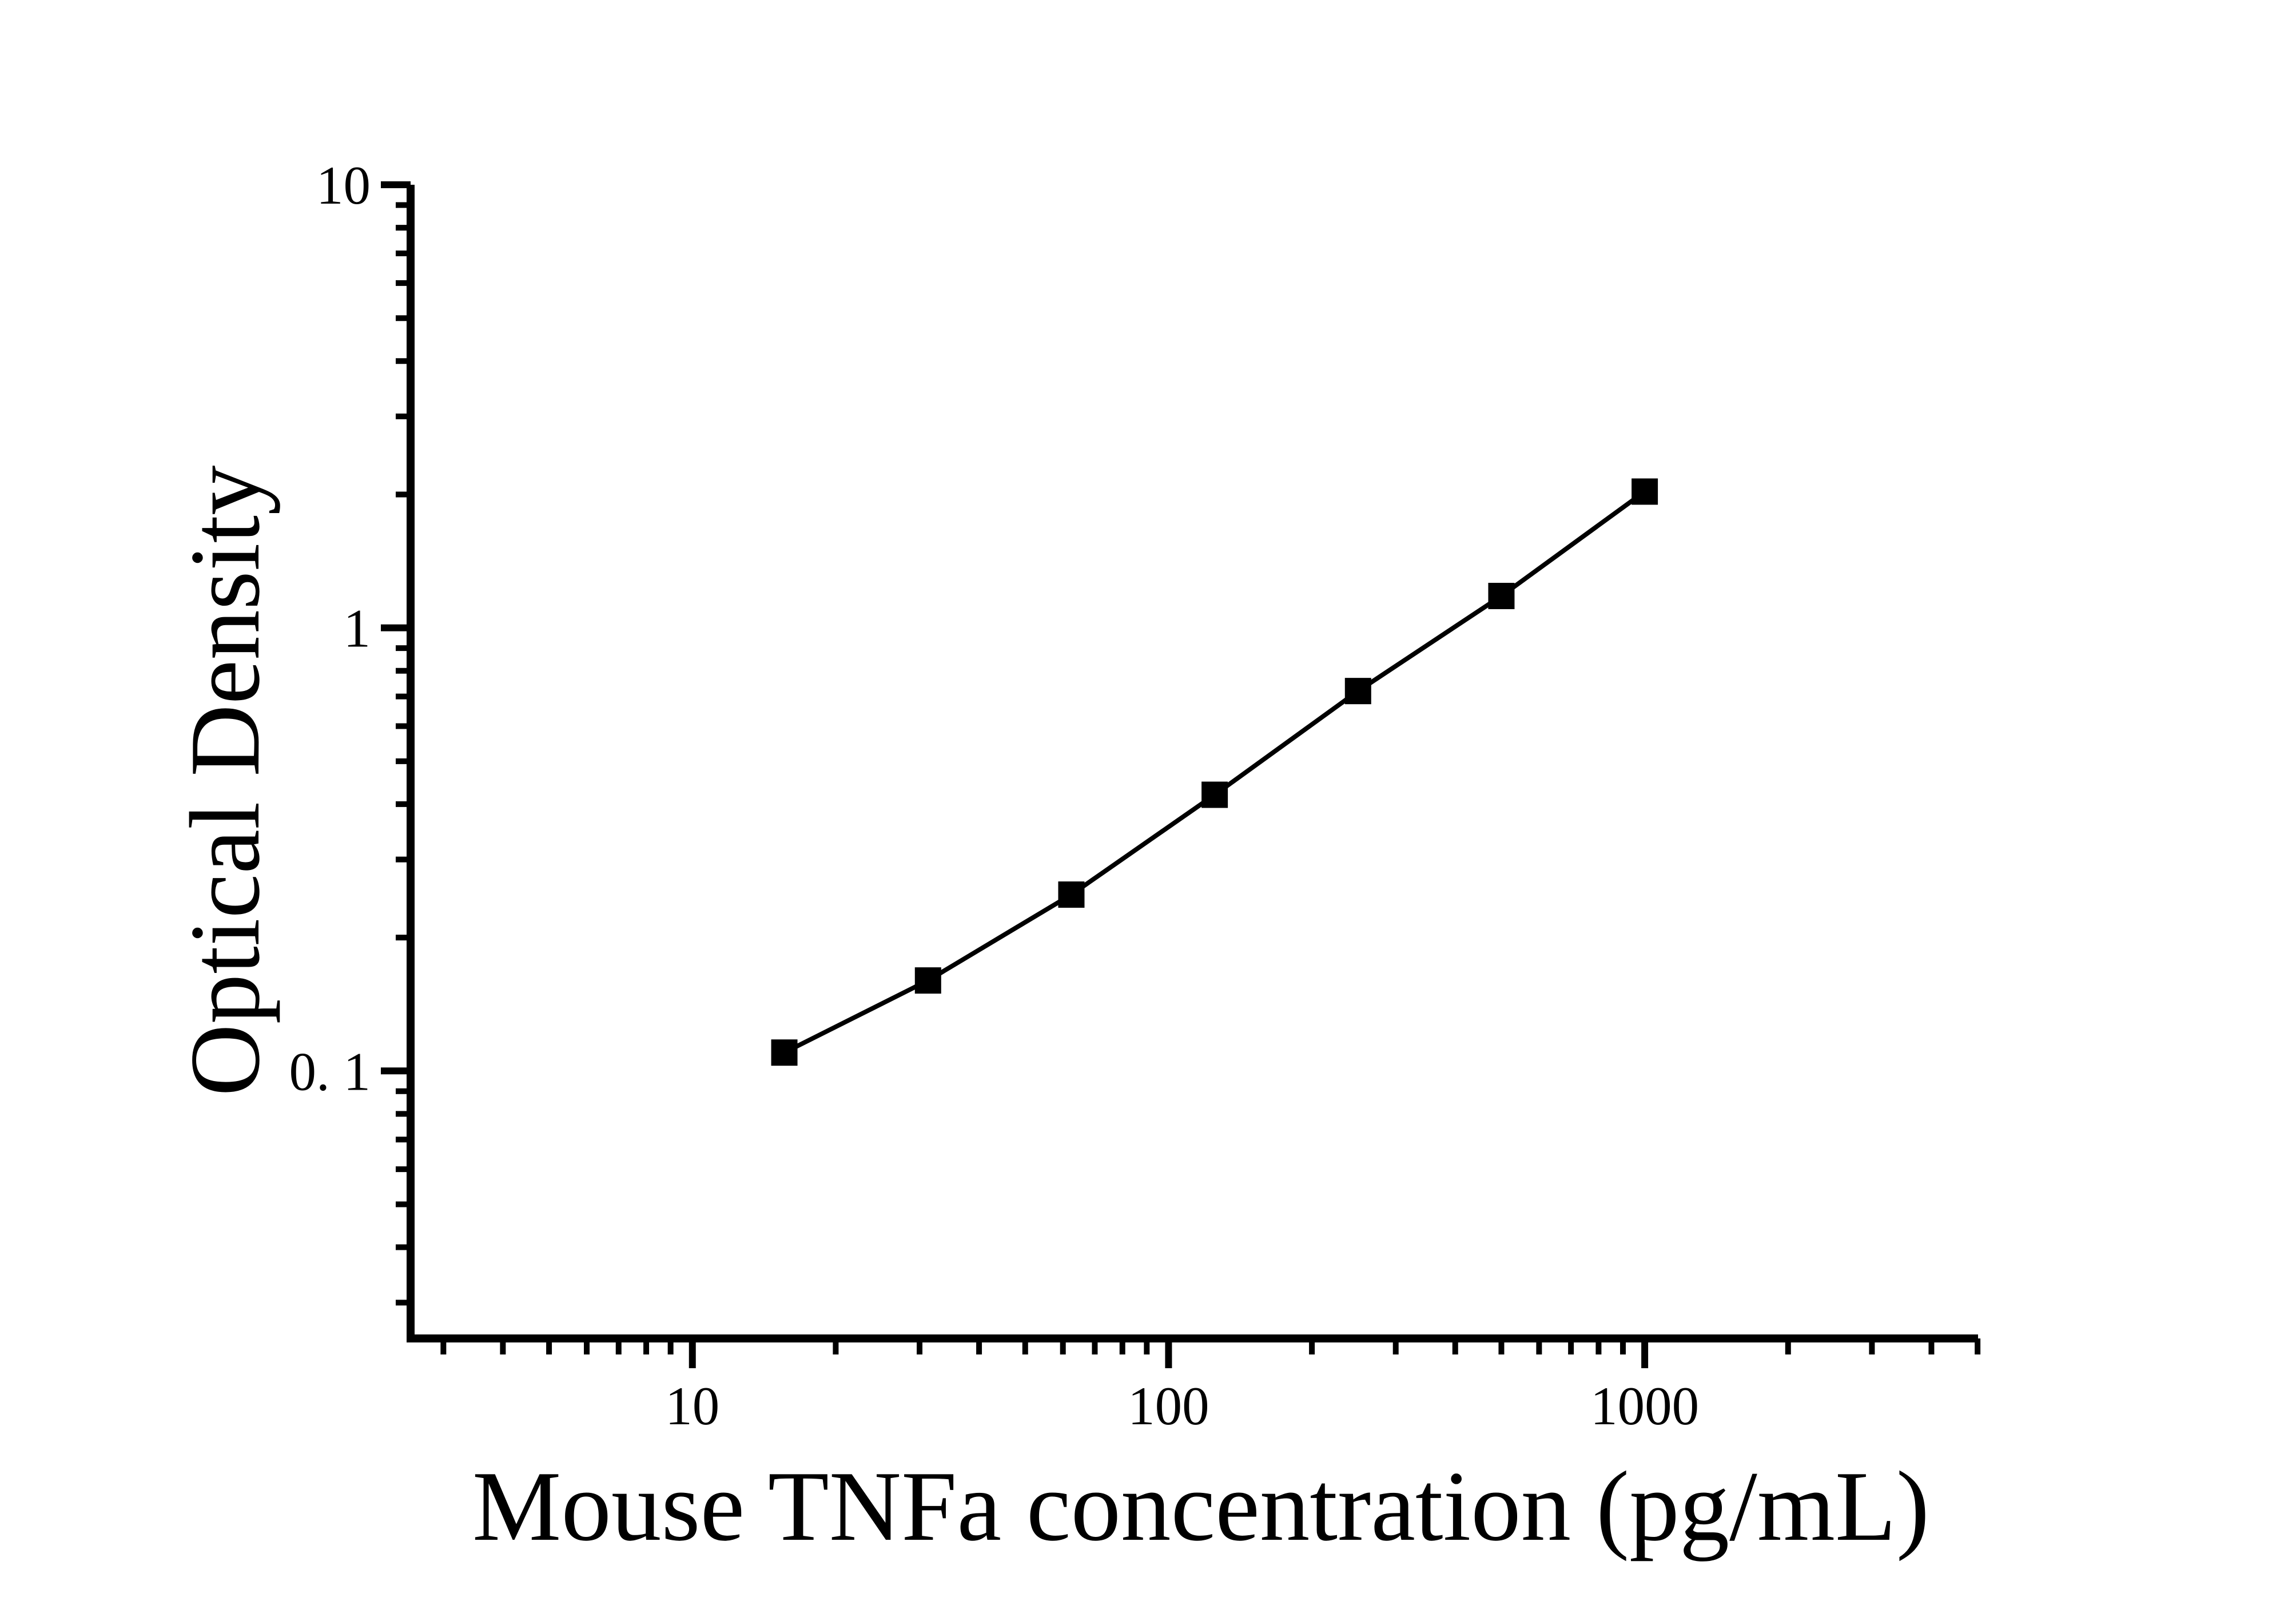 The width and height of the screenshot is (2296, 1605). Describe the element at coordinates (357, 628) in the screenshot. I see `y-tick-label: 1` at that location.